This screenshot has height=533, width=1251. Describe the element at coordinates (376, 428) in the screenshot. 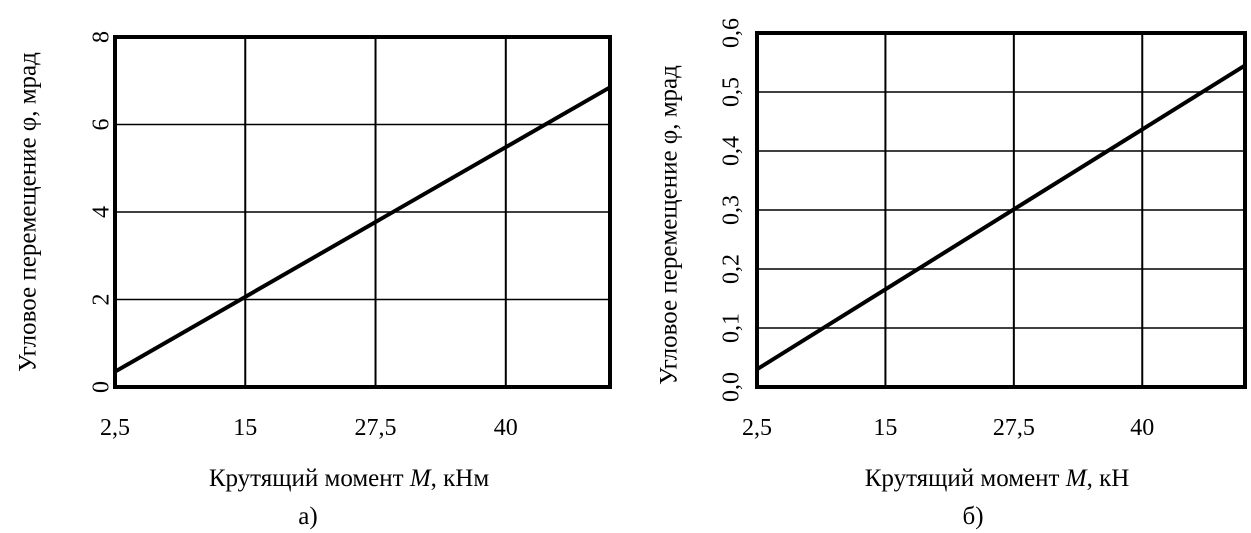

I see `chart-a-x-tick-label: 27,5` at that location.